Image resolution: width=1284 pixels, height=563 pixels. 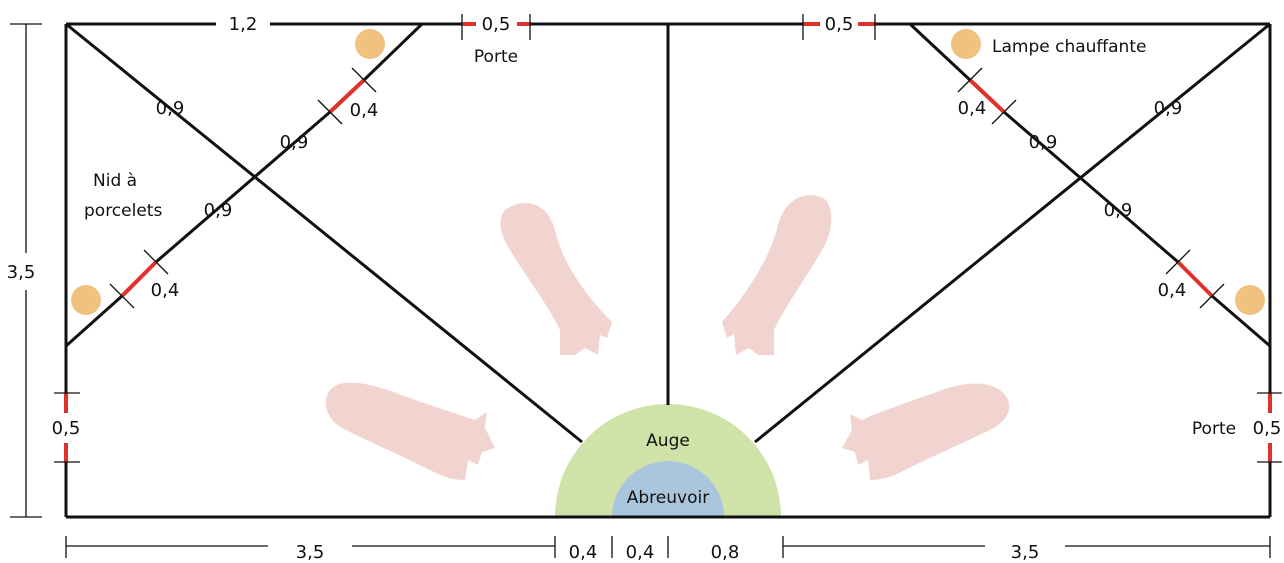 What do you see at coordinates (115, 181) in the screenshot?
I see `piglet-nest-label-line1: Nid à` at bounding box center [115, 181].